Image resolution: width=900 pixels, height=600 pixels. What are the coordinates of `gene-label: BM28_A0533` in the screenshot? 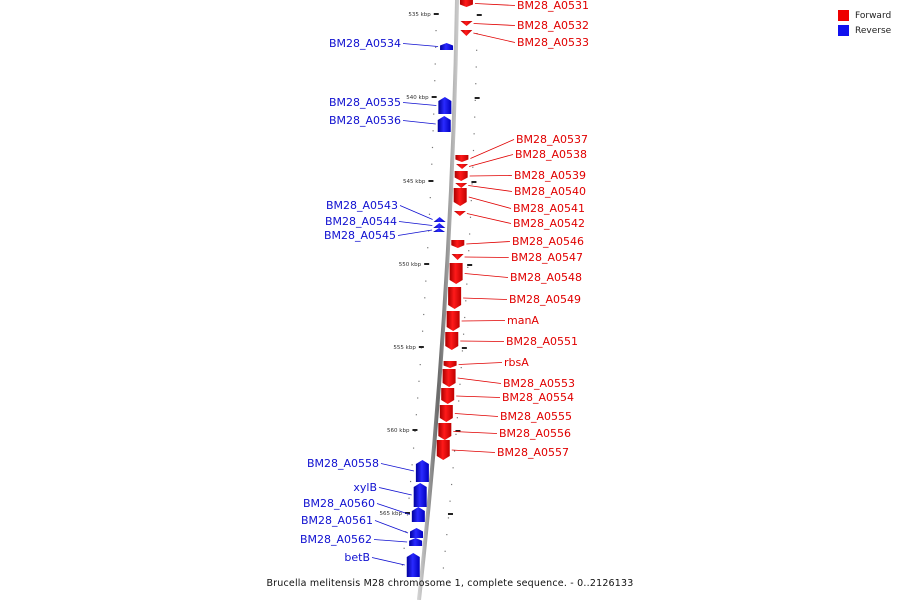 It's located at (553, 42).